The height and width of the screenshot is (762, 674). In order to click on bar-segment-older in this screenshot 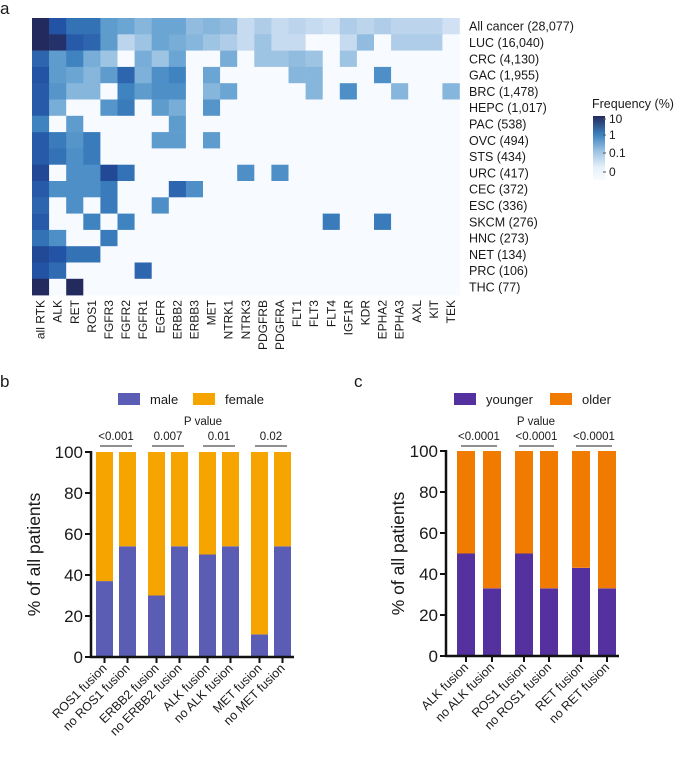, I will do `click(524, 502)`.